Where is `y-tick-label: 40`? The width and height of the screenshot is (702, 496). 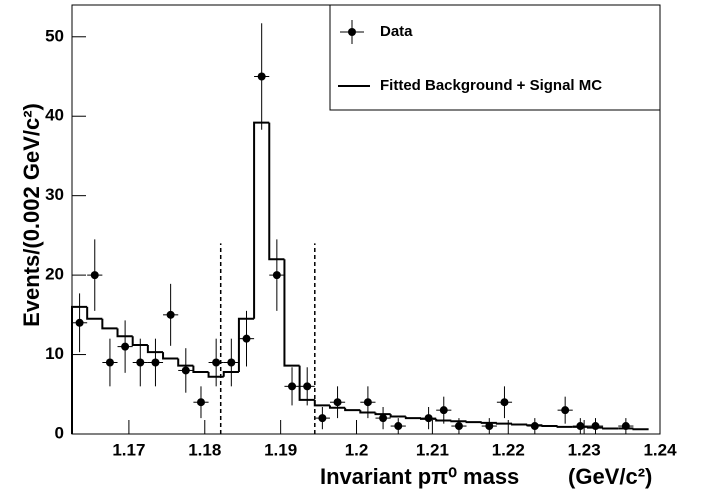 y-tick-label: 40 is located at coordinates (54, 115).